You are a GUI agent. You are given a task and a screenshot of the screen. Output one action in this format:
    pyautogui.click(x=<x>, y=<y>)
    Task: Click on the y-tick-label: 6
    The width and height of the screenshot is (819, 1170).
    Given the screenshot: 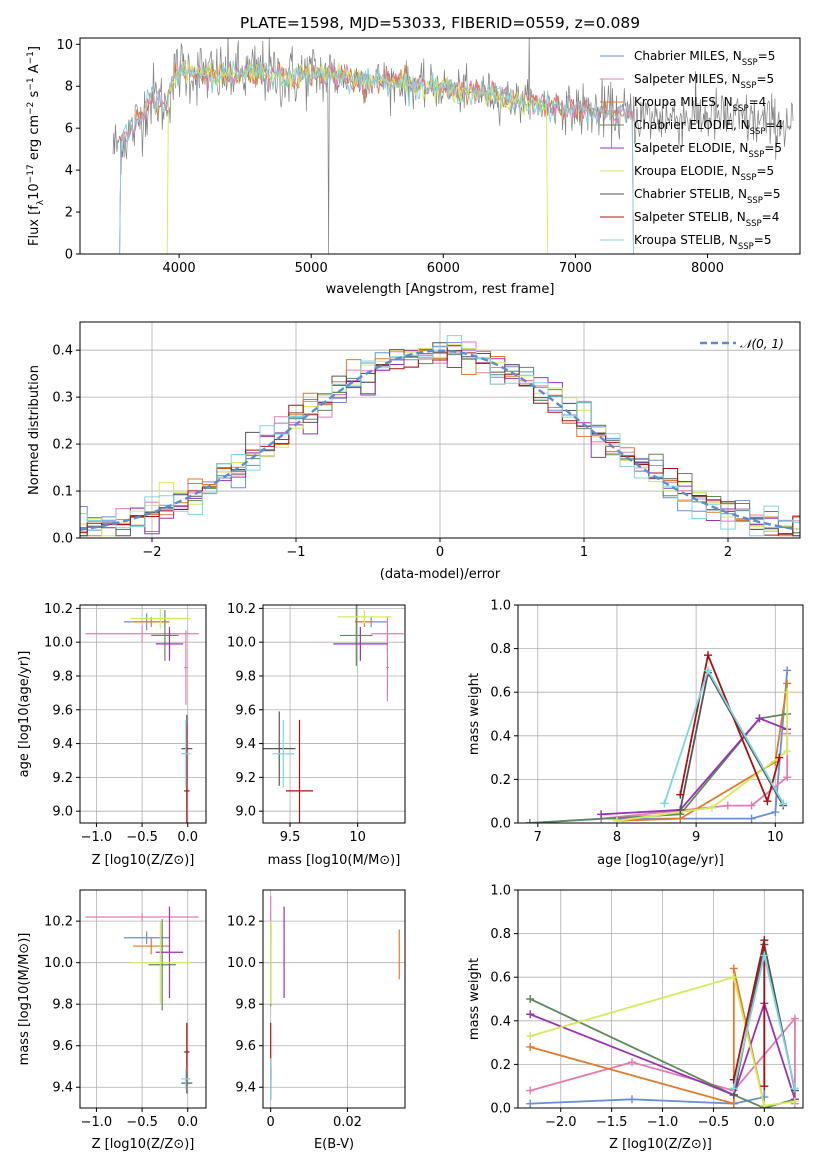 What is the action you would take?
    pyautogui.click(x=69, y=129)
    